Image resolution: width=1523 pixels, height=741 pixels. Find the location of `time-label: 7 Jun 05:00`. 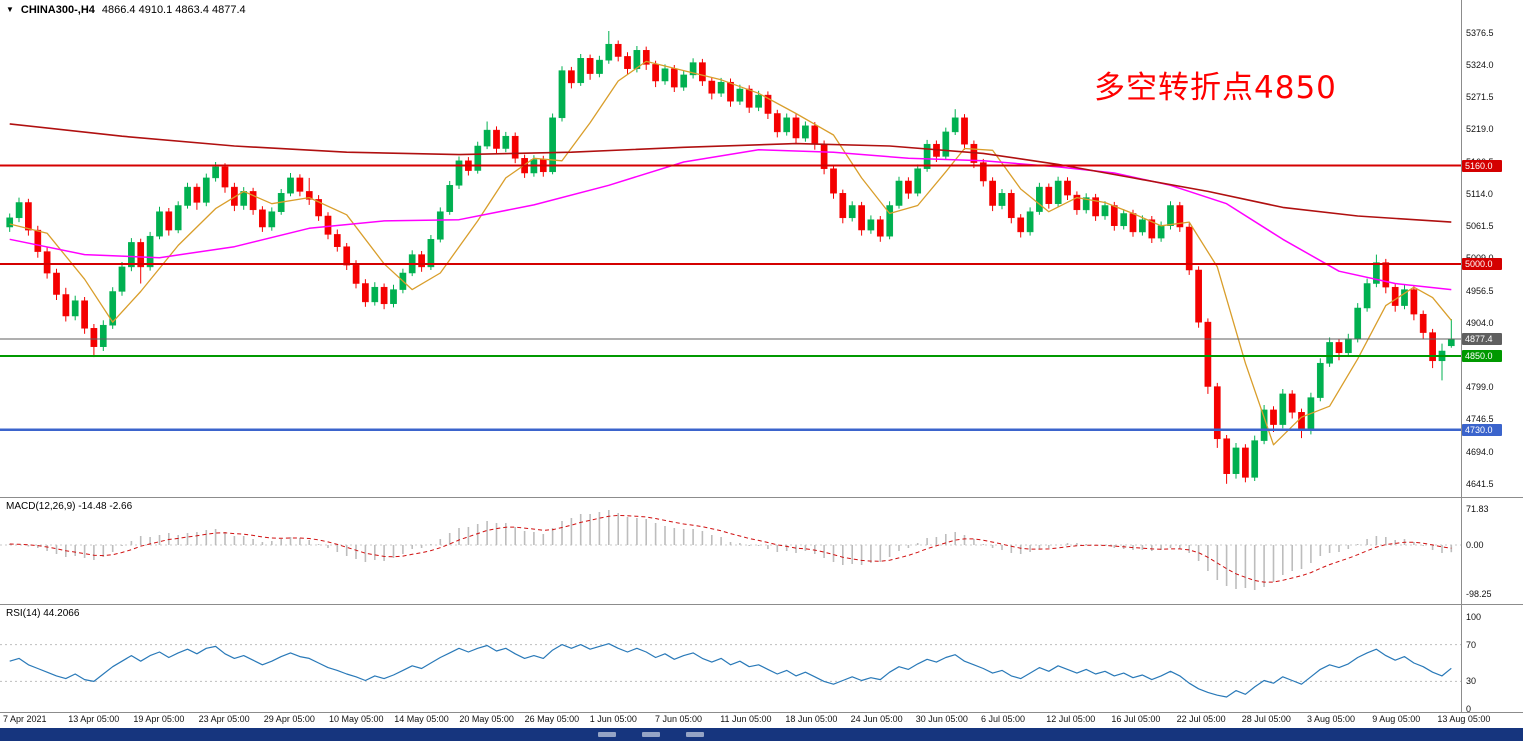

time-label: 7 Jun 05:00 is located at coordinates (679, 719).